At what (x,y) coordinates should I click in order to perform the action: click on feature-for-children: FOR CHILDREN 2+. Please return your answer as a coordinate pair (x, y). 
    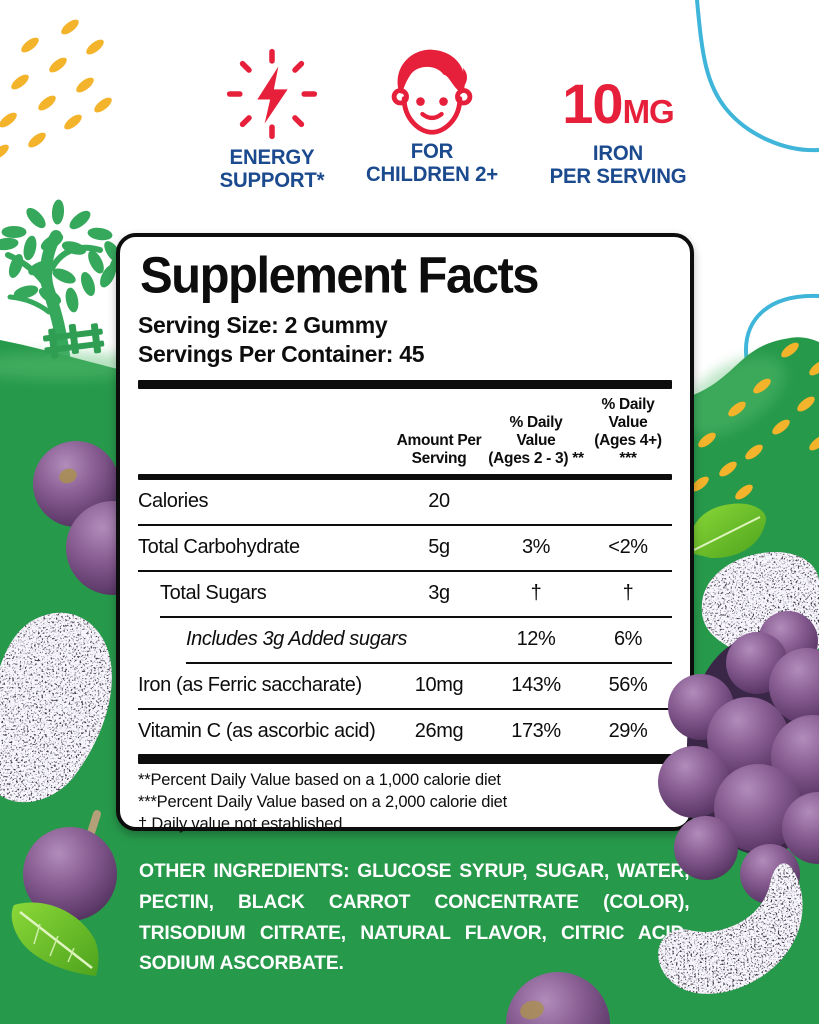
    Looking at the image, I should click on (432, 113).